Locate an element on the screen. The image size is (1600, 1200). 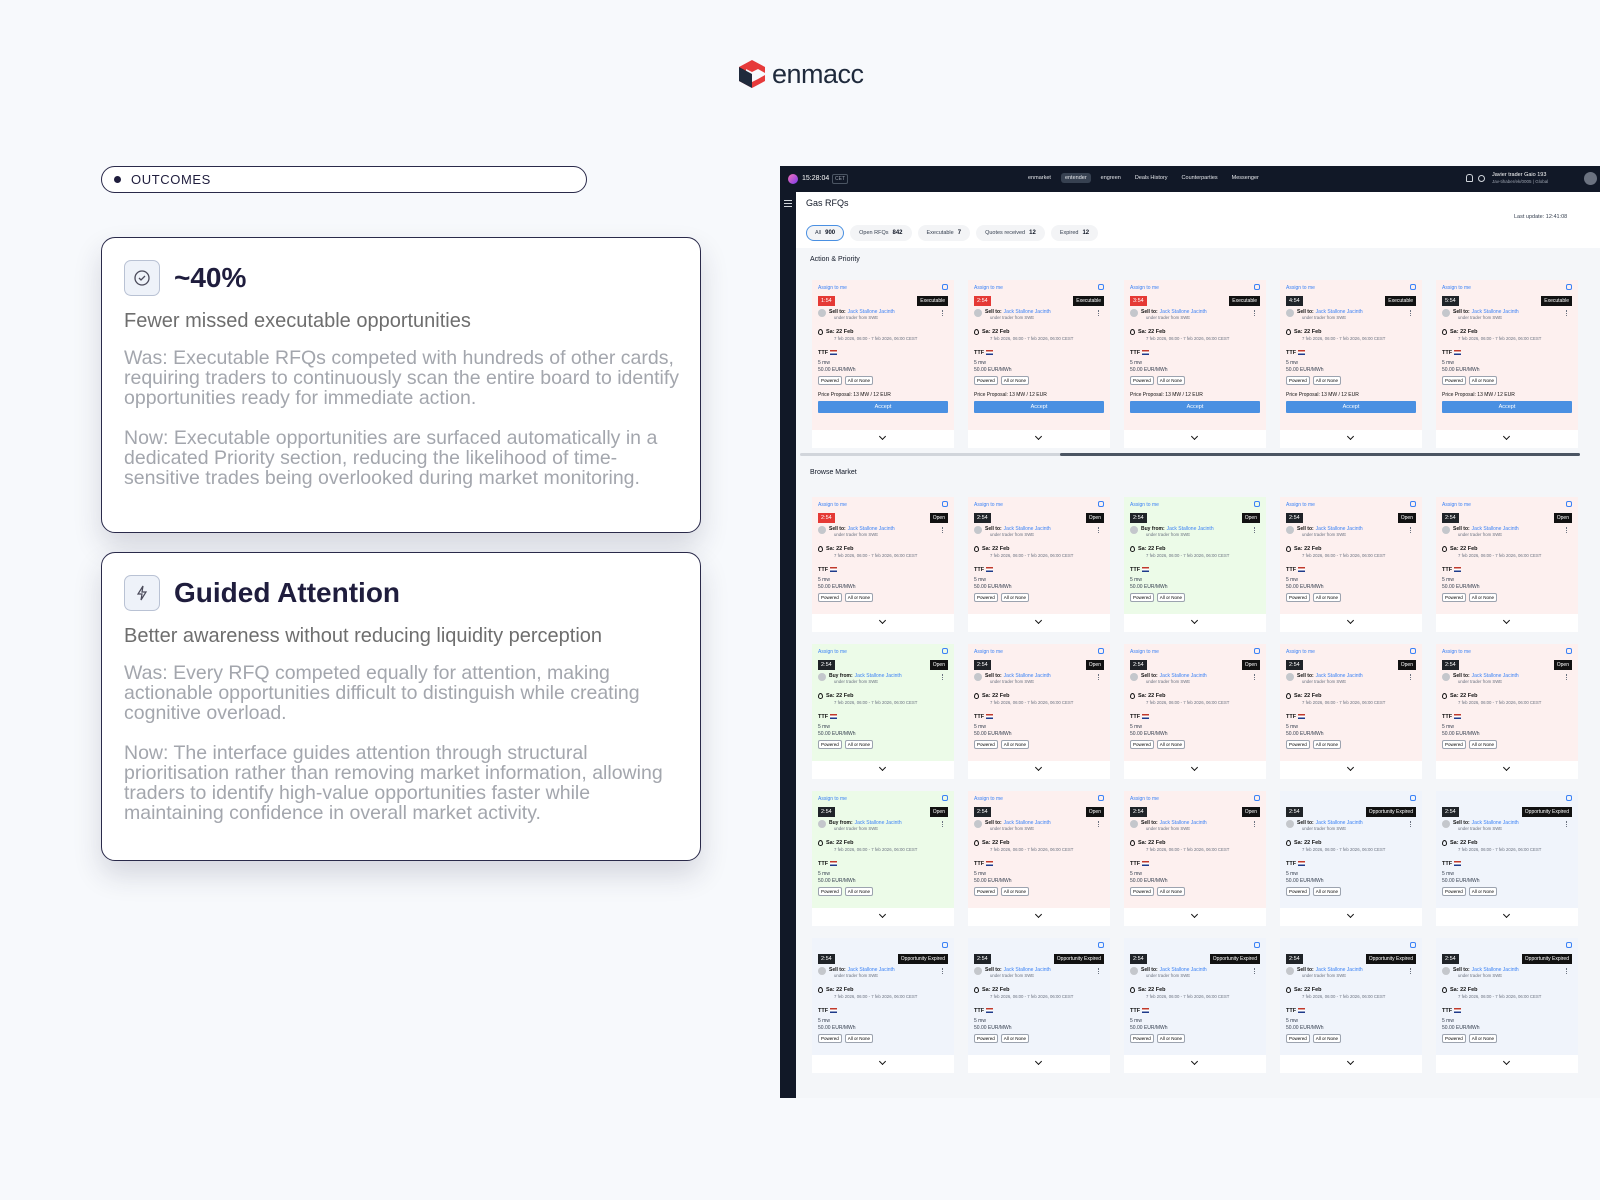
tag: All or None is located at coordinates (1327, 597).